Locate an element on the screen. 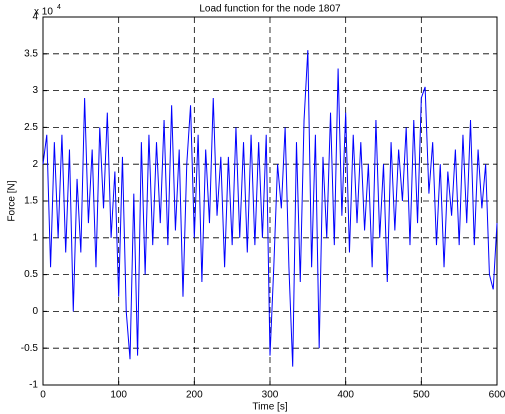 This screenshot has width=505, height=414. y-multiplier: x 10 is located at coordinates (43, 12).